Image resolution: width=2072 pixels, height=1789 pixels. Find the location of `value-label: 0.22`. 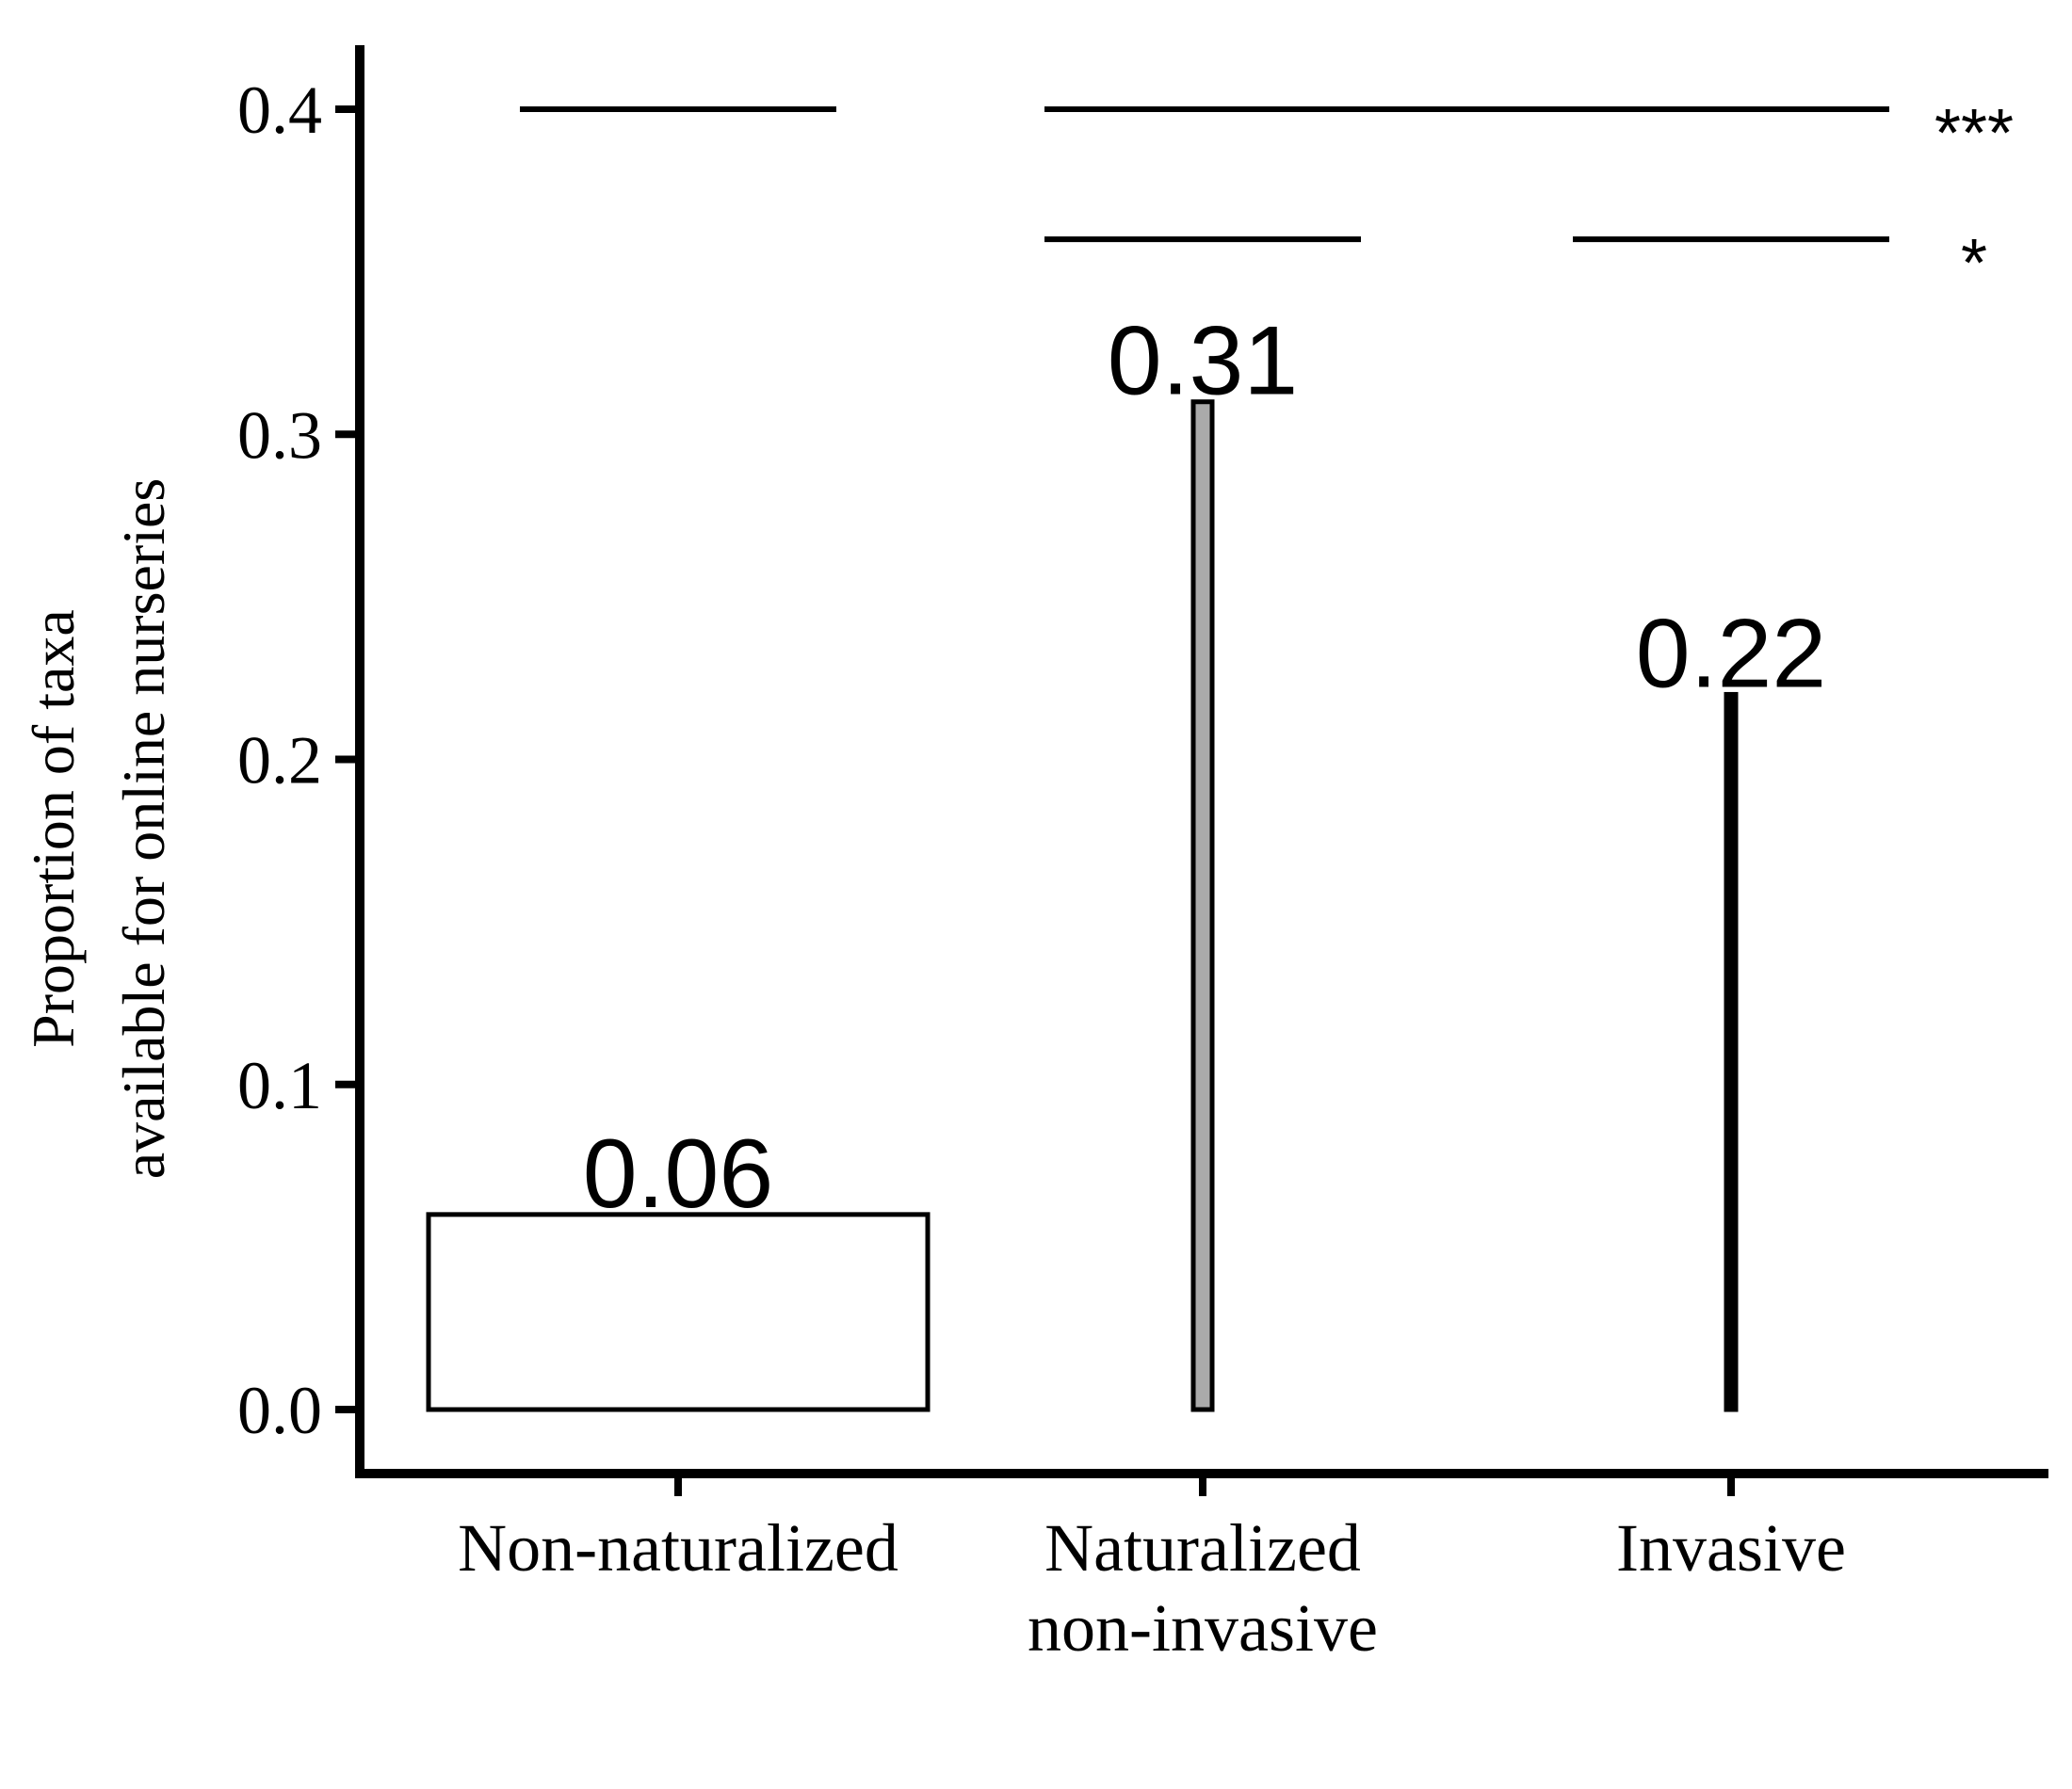

value-label: 0.22 is located at coordinates (1731, 653).